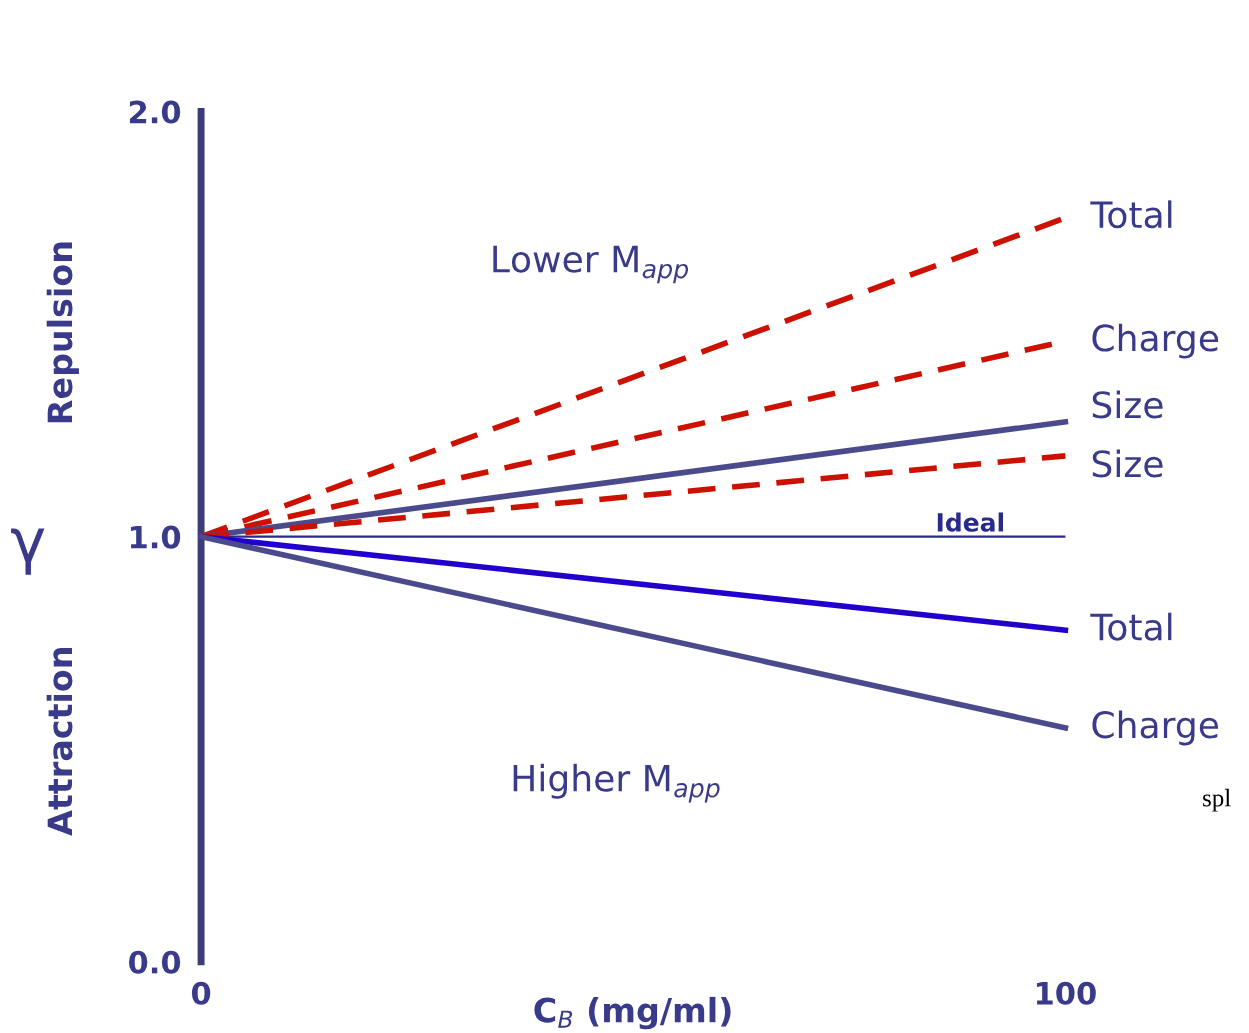  What do you see at coordinates (155, 537) in the screenshot?
I see `y-tick-label: 1.0` at bounding box center [155, 537].